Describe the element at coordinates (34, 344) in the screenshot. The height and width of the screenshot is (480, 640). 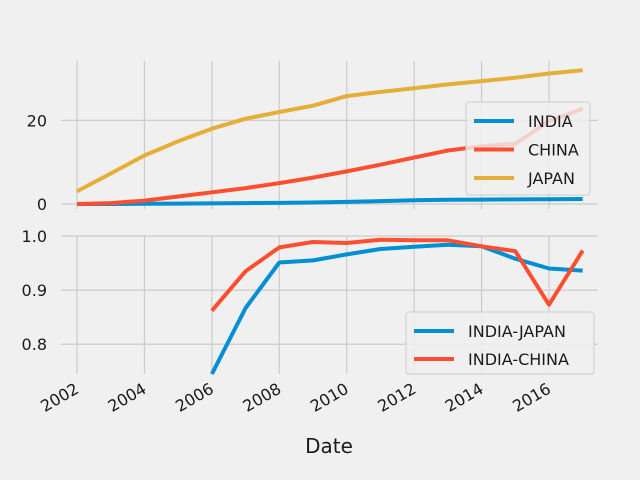
I see `bot-y-tick-label: 0.8` at that location.